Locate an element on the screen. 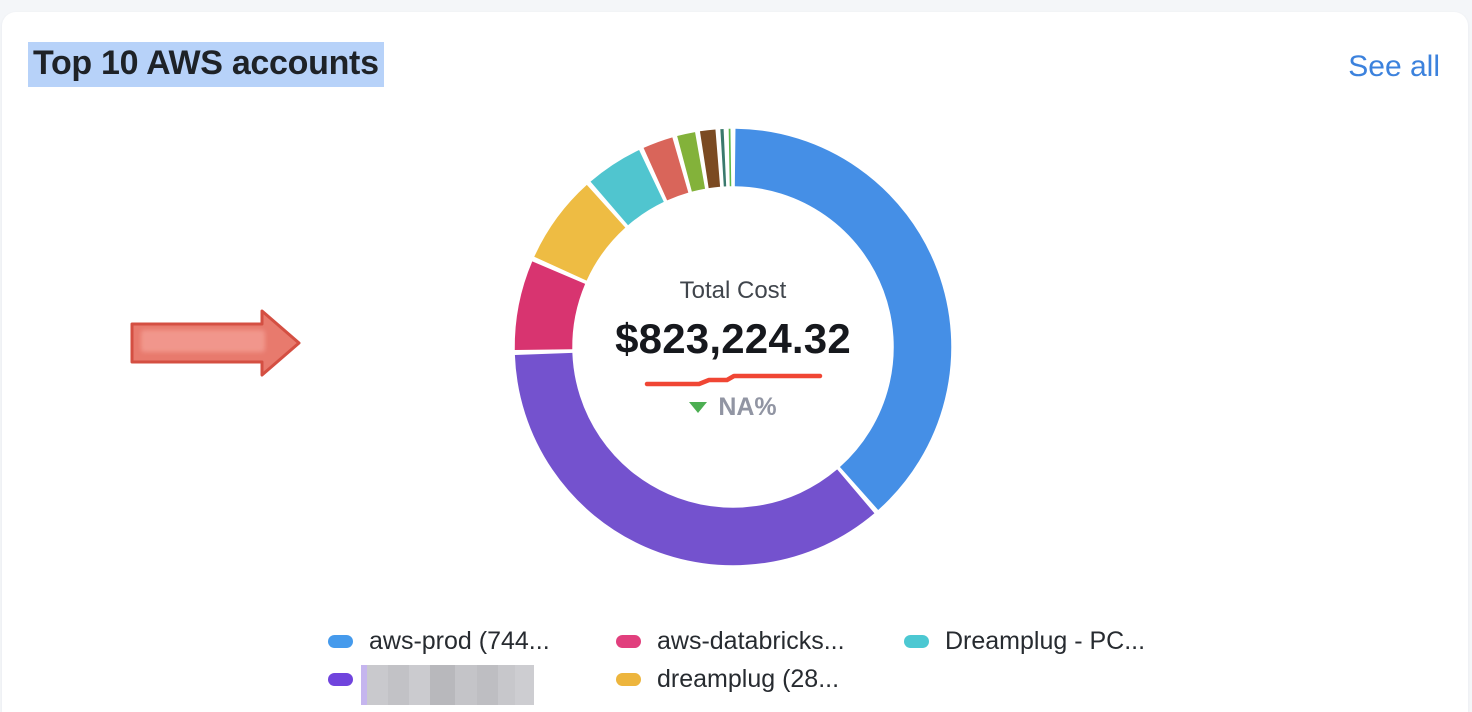 Image resolution: width=1472 pixels, height=712 pixels. legend-item is located at coordinates (472, 679).